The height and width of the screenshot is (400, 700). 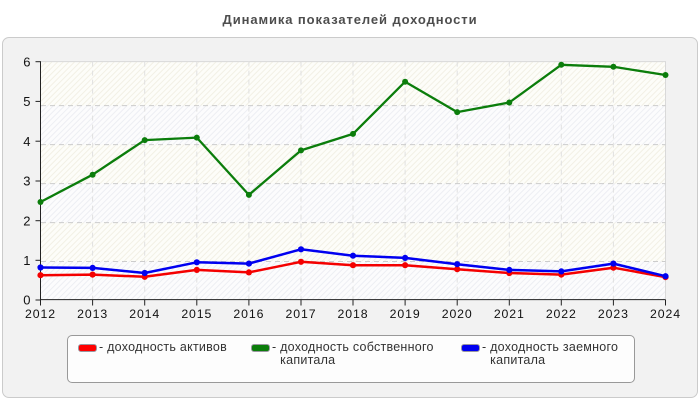 I want to click on svg-text: 1, so click(x=26, y=260).